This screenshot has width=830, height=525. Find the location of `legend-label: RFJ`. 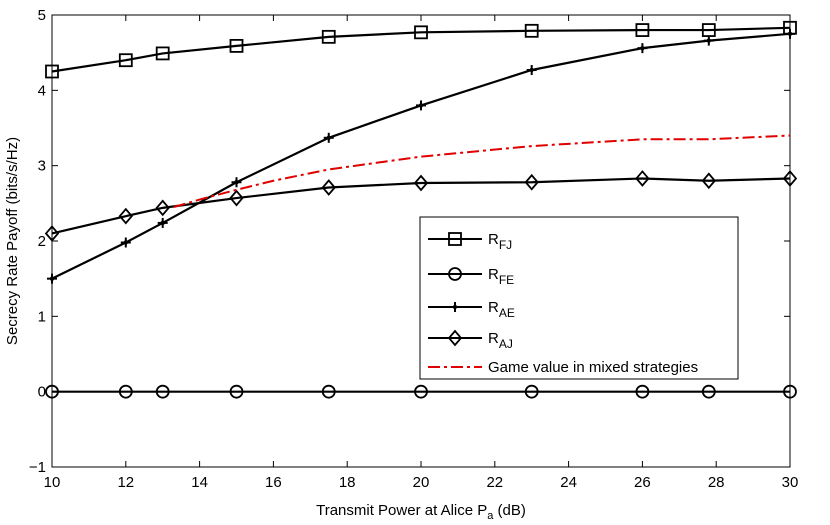

legend-label: RFJ is located at coordinates (500, 241).